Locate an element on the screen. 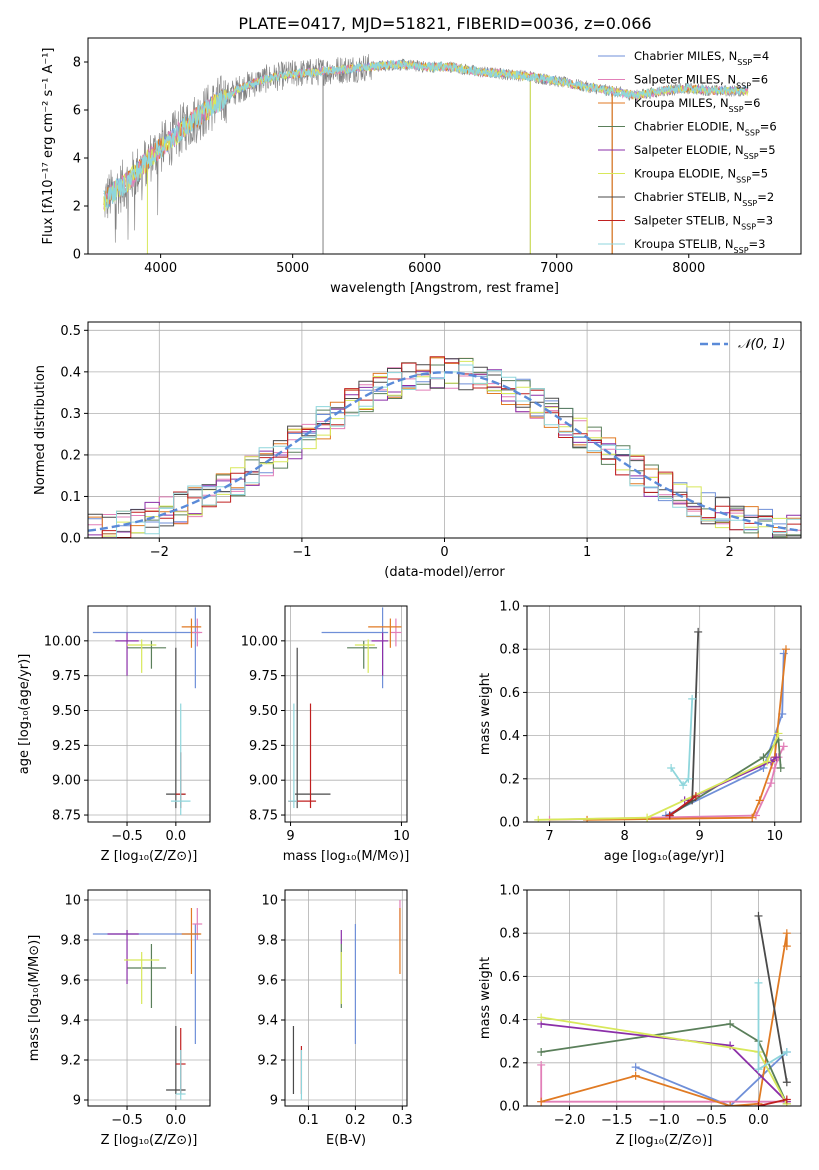 The height and width of the screenshot is (1170, 819). legend-entry: Kroupa MILES, NSSP=6 is located at coordinates (697, 105).